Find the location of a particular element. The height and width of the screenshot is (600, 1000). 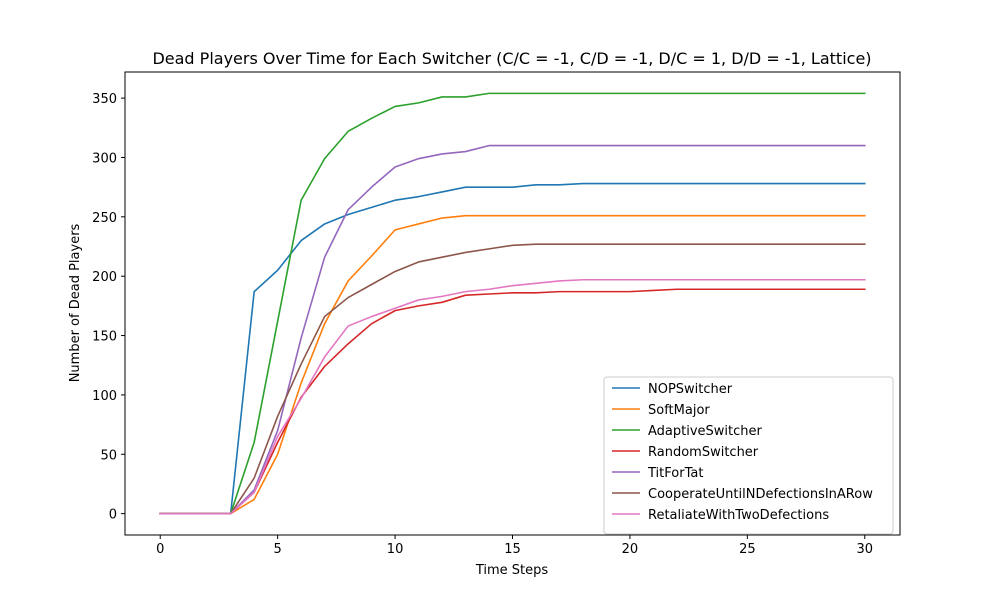

y-tick-label: 0 is located at coordinates (113, 515).